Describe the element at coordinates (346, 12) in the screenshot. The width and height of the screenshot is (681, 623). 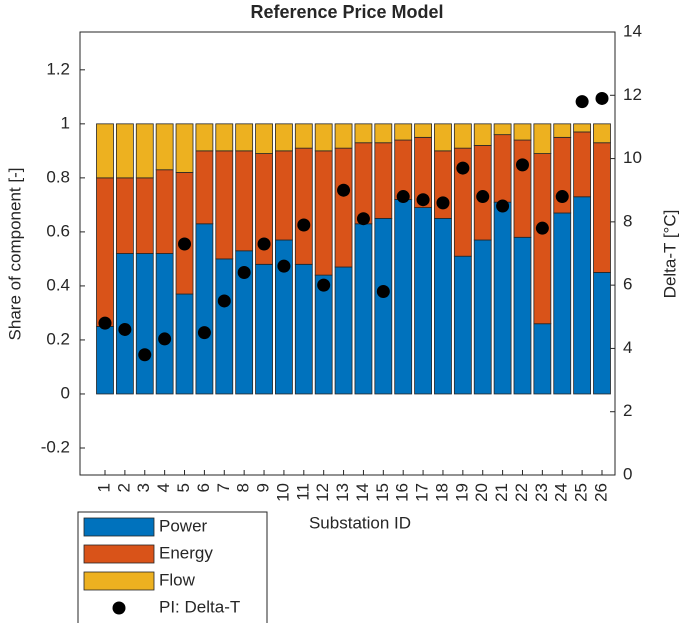
I see `chart-title: Reference Price Model` at that location.